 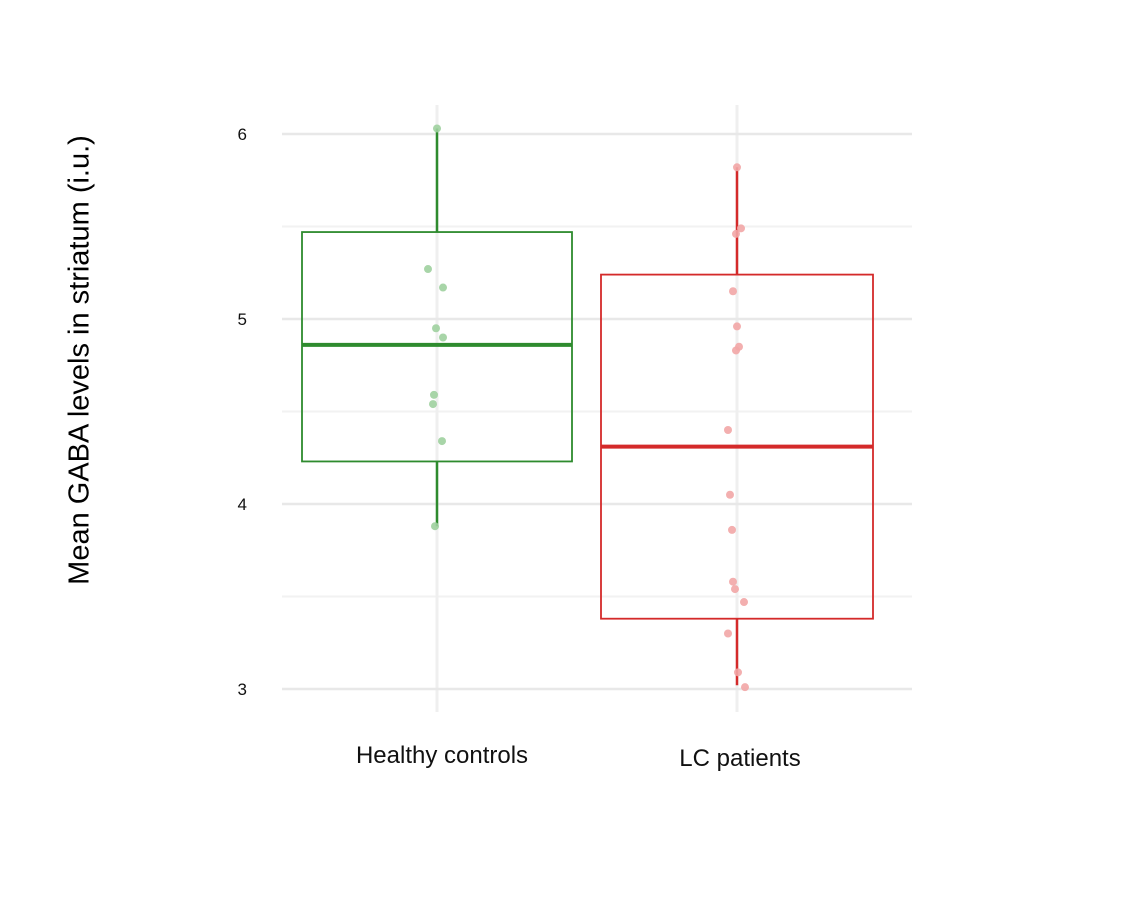 What do you see at coordinates (442, 755) in the screenshot?
I see `x-category-label: Healthy controls` at bounding box center [442, 755].